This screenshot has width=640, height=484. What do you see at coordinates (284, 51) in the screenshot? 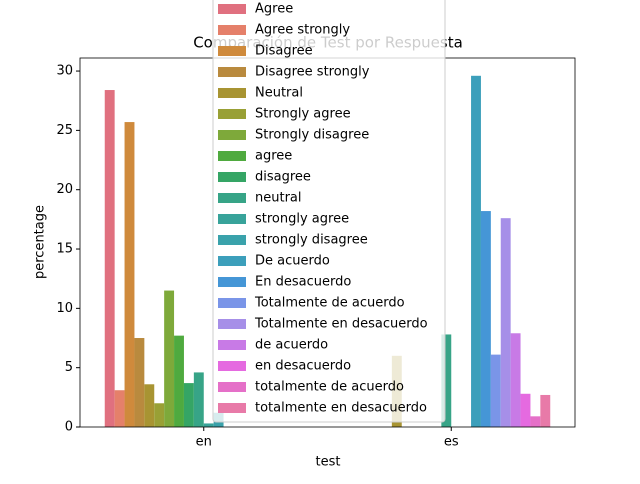
I see `legend-label: Disagree` at bounding box center [284, 51].